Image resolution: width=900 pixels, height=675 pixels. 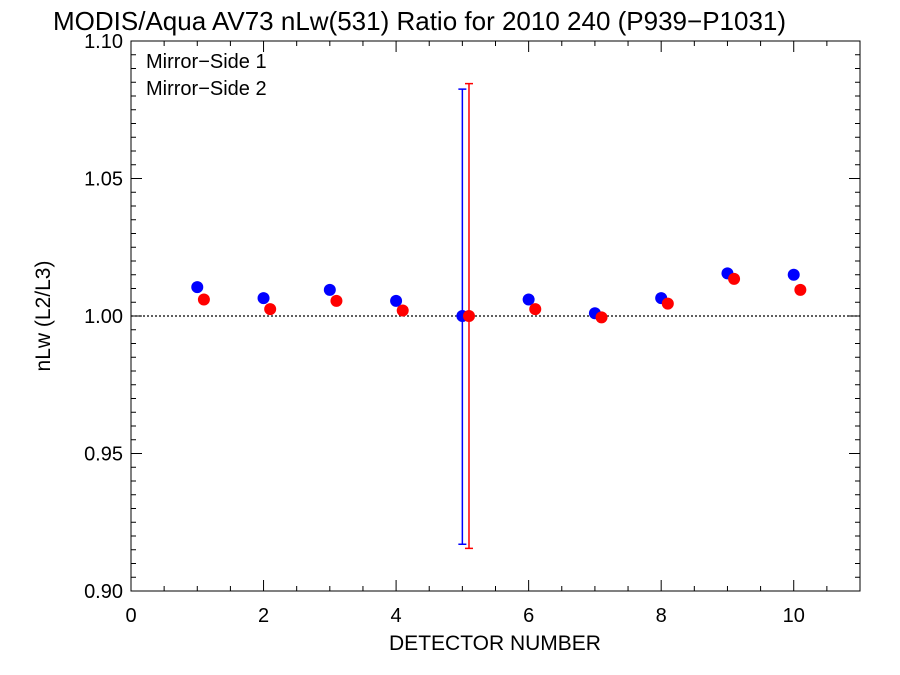 I want to click on x-tick-label: 8, so click(x=661, y=616).